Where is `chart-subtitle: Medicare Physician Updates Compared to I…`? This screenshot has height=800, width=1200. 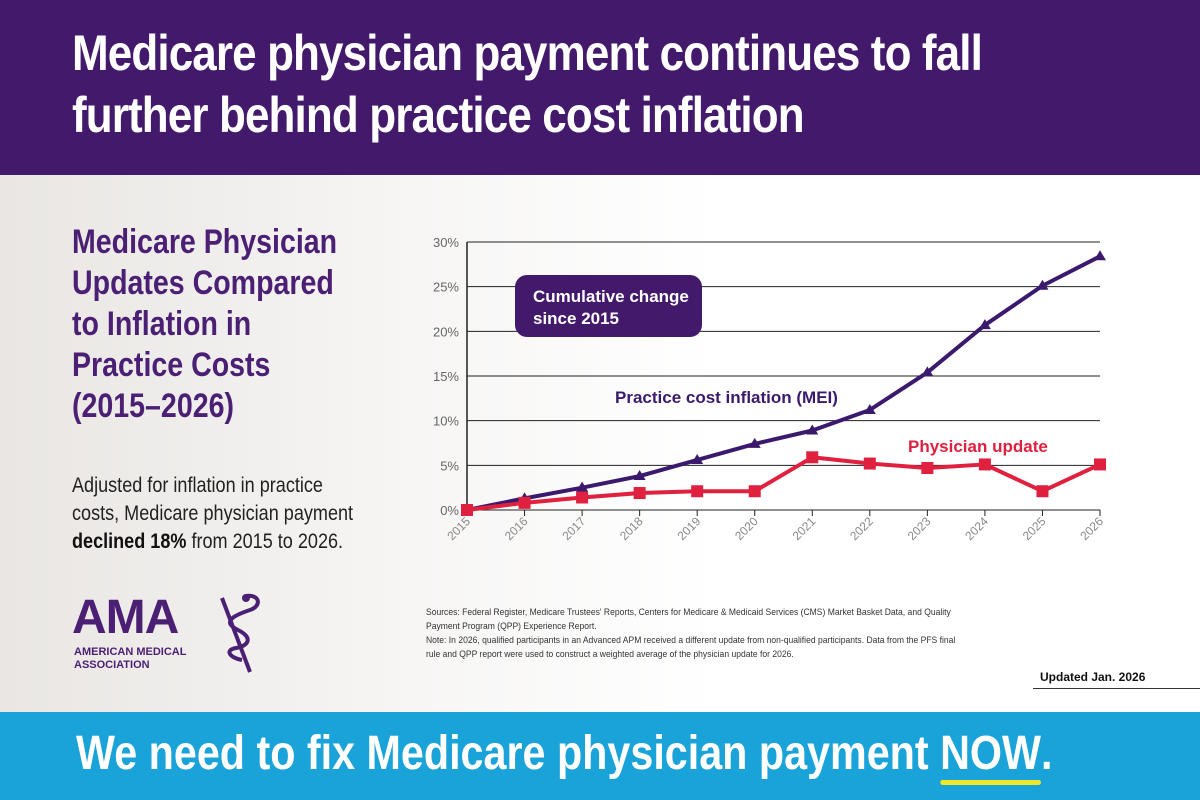 chart-subtitle: Medicare Physician Updates Compared to I… is located at coordinates (205, 324).